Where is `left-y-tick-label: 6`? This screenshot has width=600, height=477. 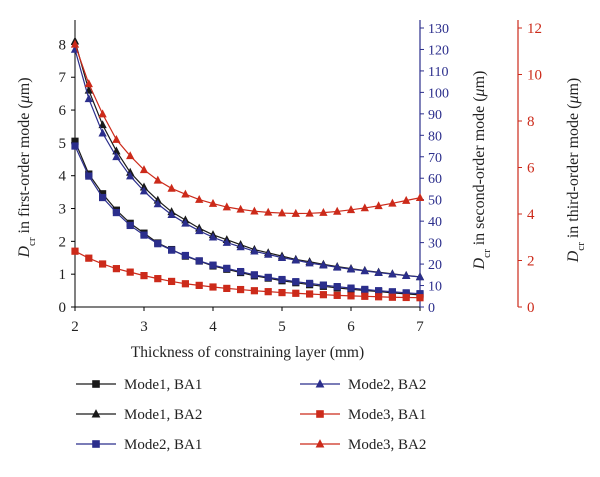
left-y-tick-label: 6 is located at coordinates (63, 111).